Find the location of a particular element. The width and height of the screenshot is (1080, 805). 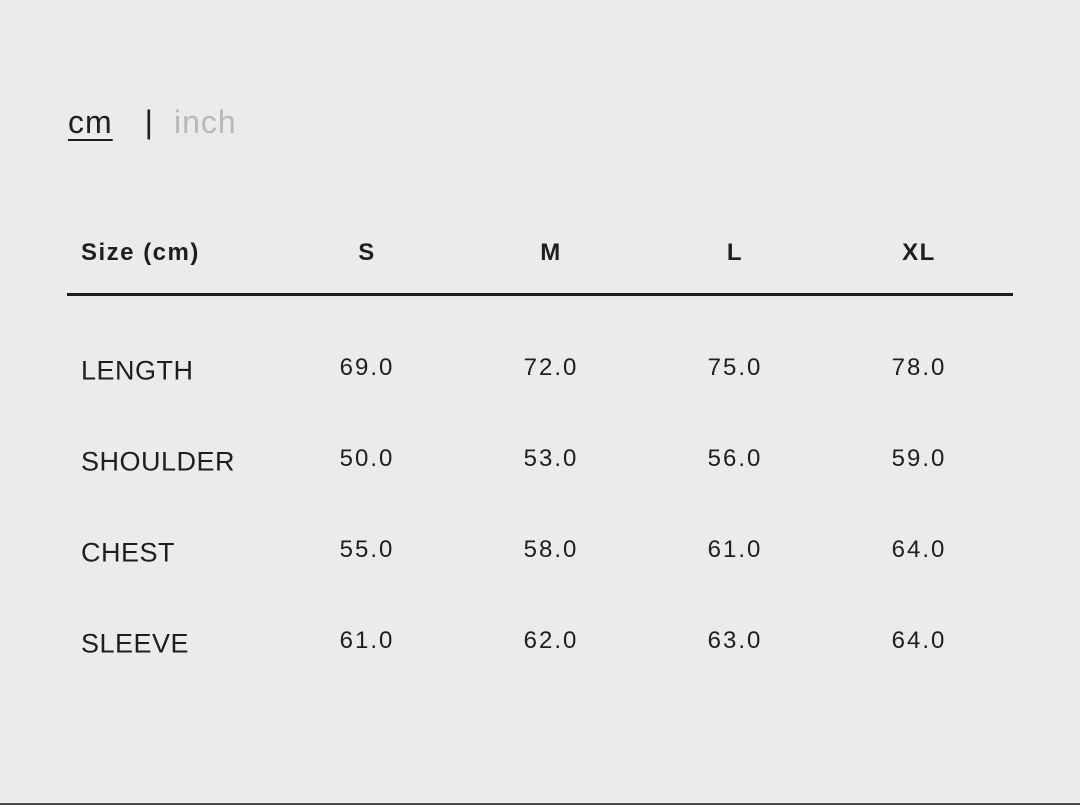

table-cell: 56.0 is located at coordinates (735, 458).